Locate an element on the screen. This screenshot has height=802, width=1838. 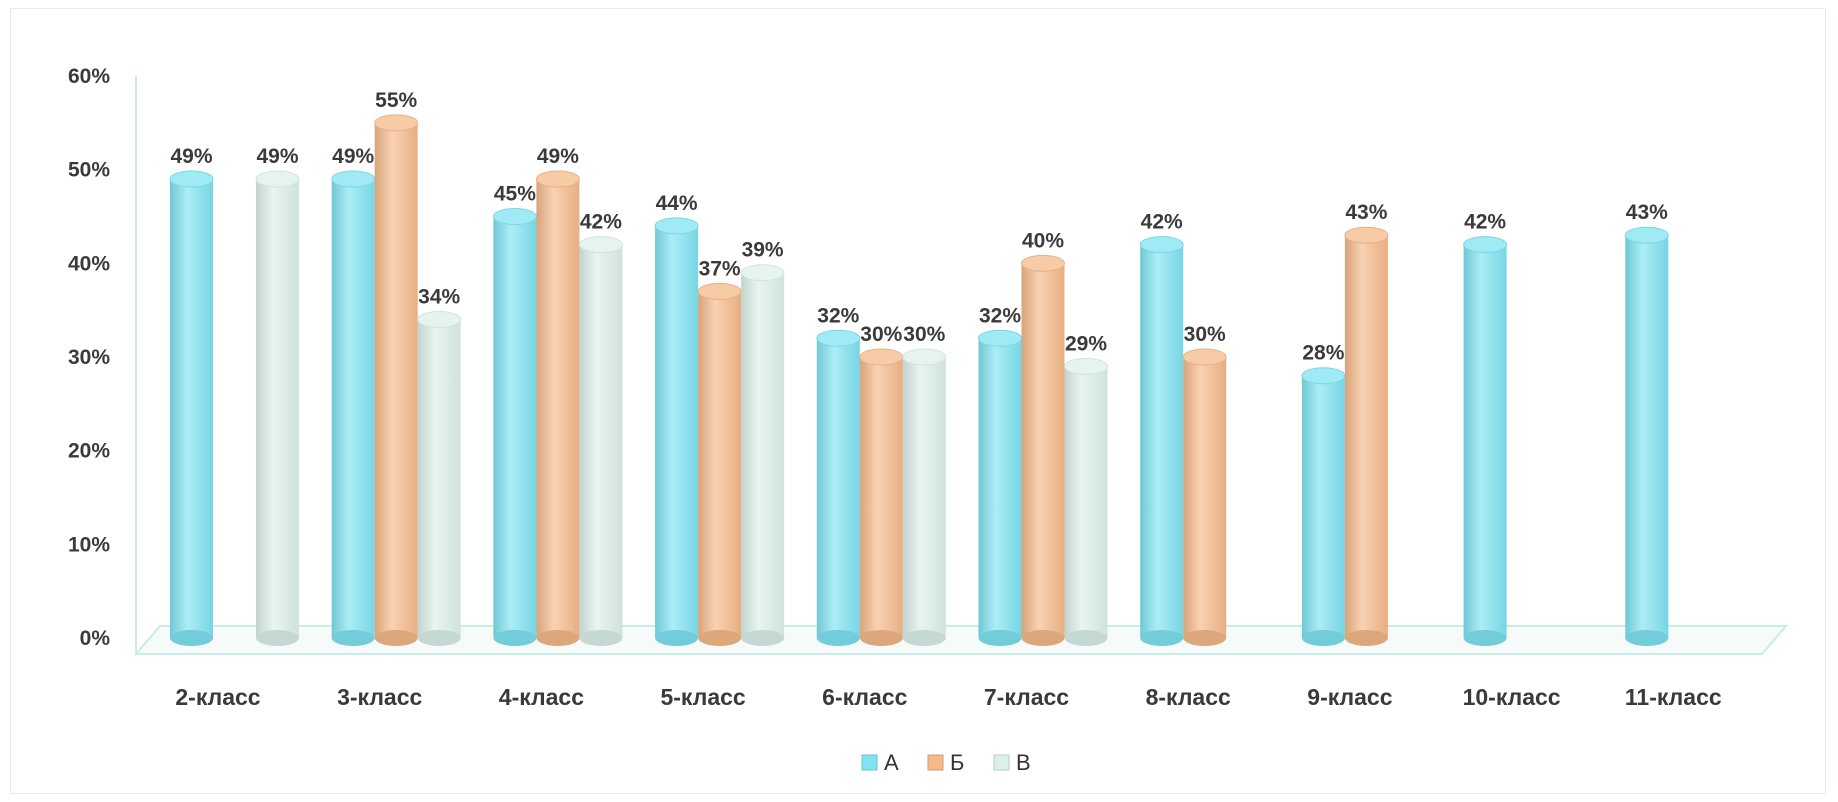
data-label: 28% is located at coordinates (1323, 353).